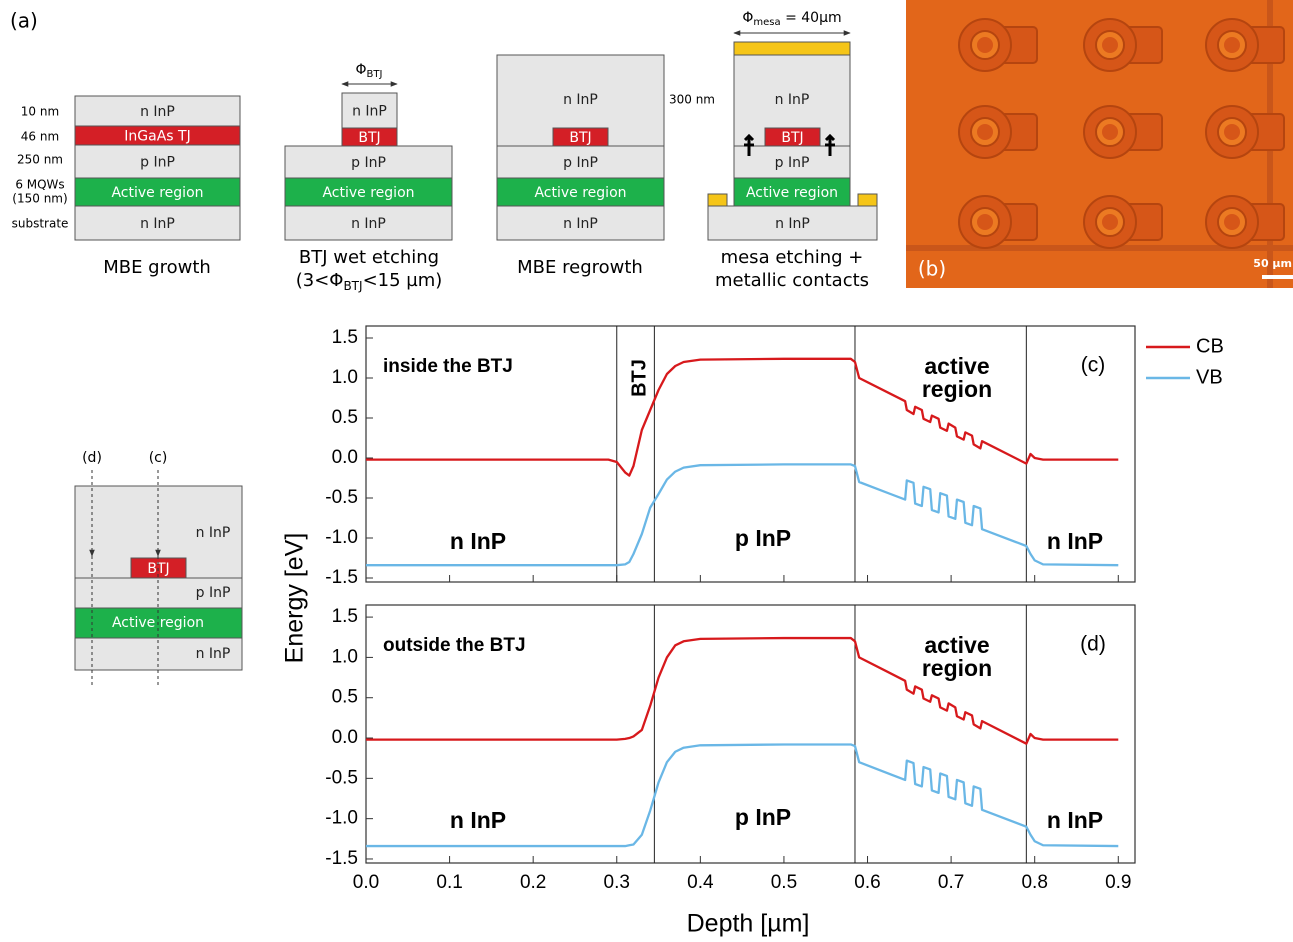  What do you see at coordinates (341, 537) in the screenshot?
I see `y-tick-label: -1.0` at bounding box center [341, 537].